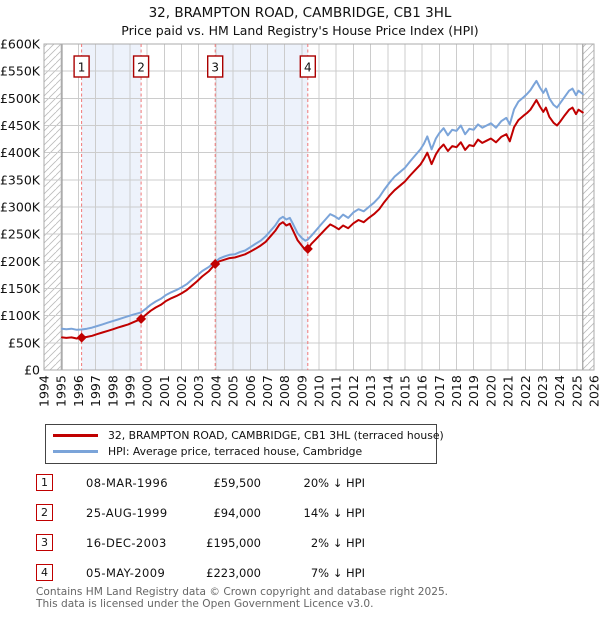 Image resolution: width=600 pixels, height=620 pixels. I want to click on y-axis-label: £50K, so click(24, 342).